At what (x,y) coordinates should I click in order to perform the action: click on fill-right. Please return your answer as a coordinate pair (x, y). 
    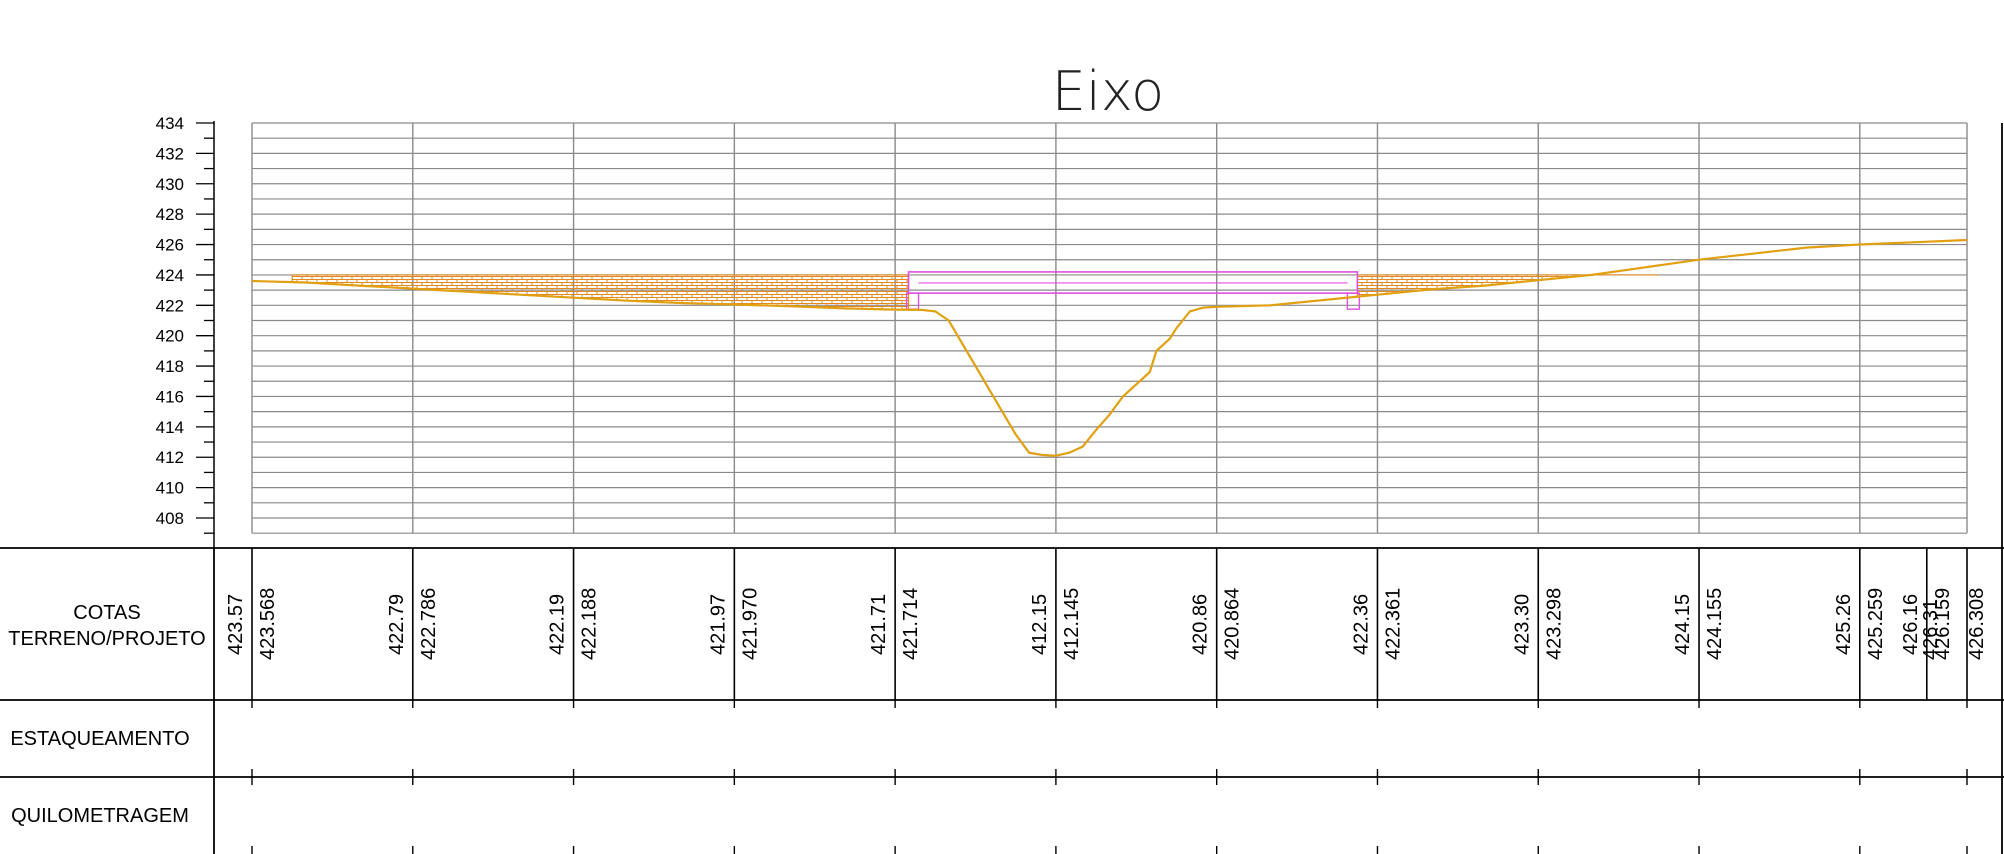
    Looking at the image, I should click on (1507, 286).